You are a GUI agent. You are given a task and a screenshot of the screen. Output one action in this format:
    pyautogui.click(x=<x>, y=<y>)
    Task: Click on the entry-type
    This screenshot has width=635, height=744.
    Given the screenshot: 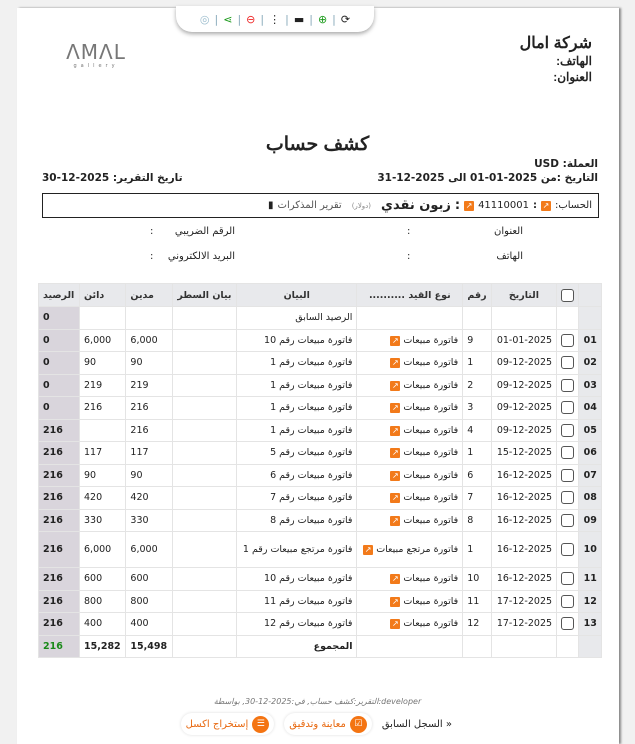 What is the action you would take?
    pyautogui.click(x=410, y=646)
    